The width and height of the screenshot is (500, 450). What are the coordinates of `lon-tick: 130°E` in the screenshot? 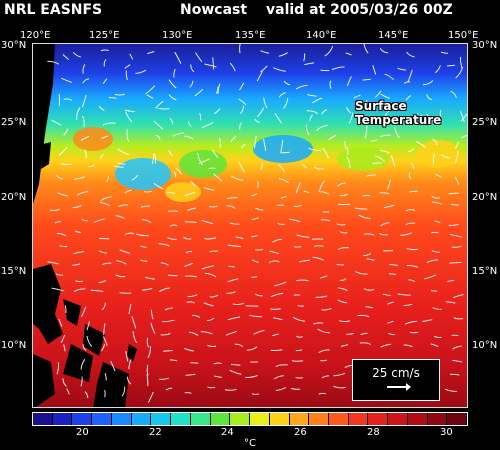 It's located at (177, 35).